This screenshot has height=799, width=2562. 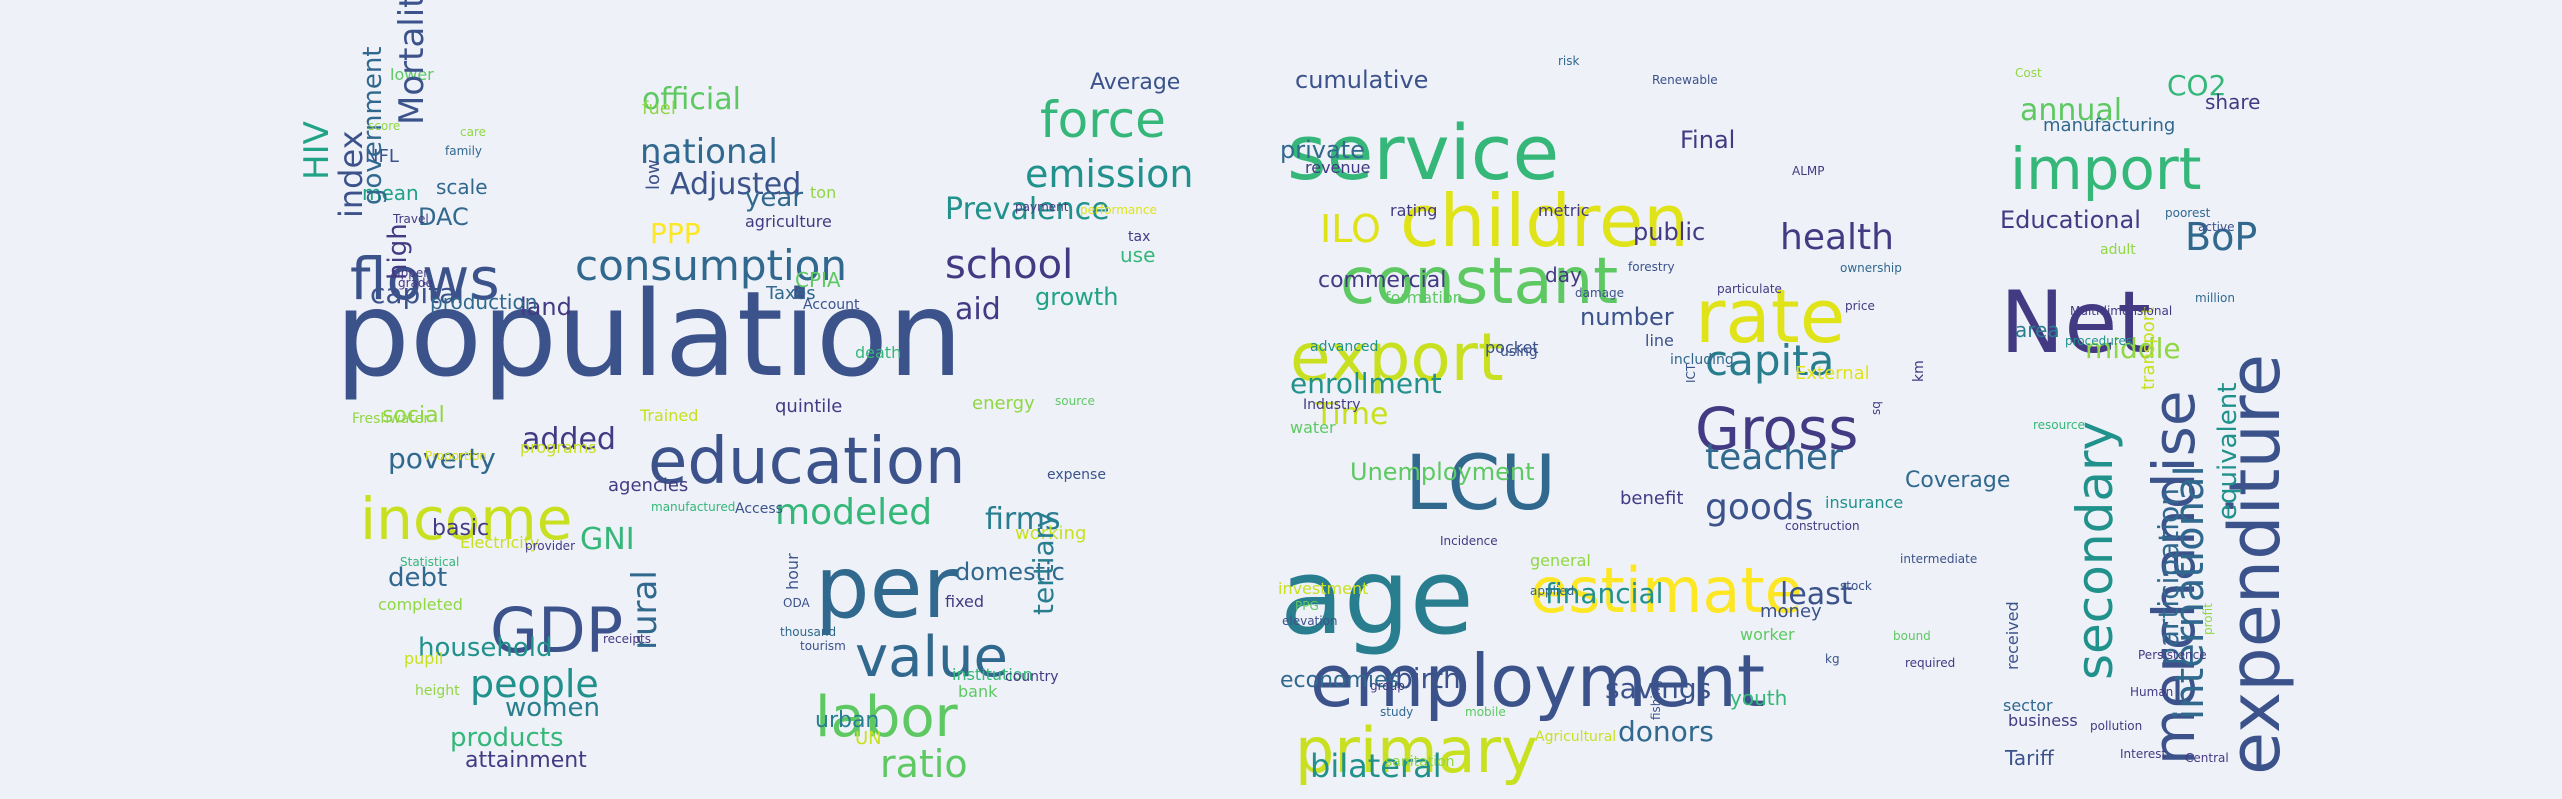 I want to click on word: hour, so click(x=792, y=571).